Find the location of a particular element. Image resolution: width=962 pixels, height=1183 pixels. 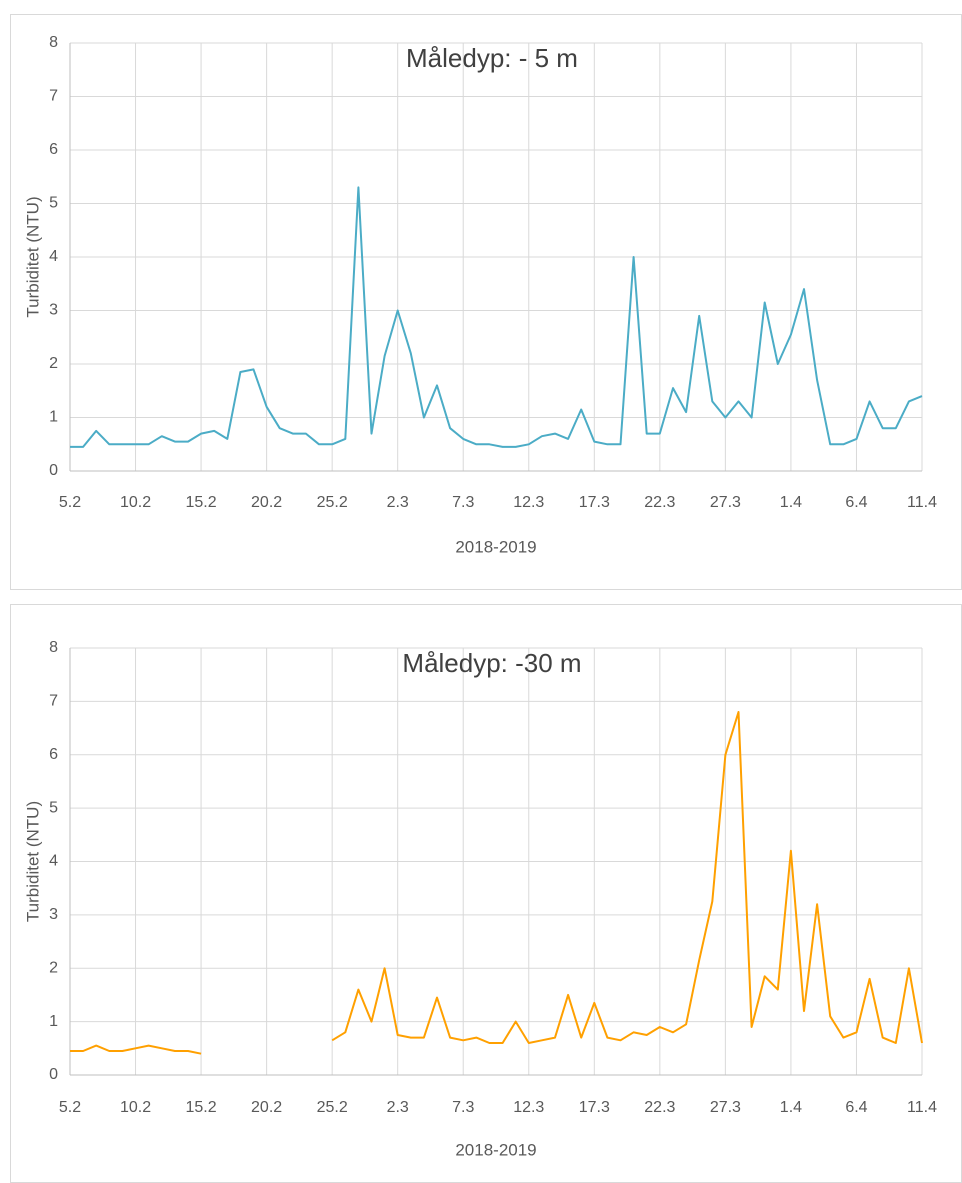

chart-title: Måledyp: -30 m is located at coordinates (491, 663).